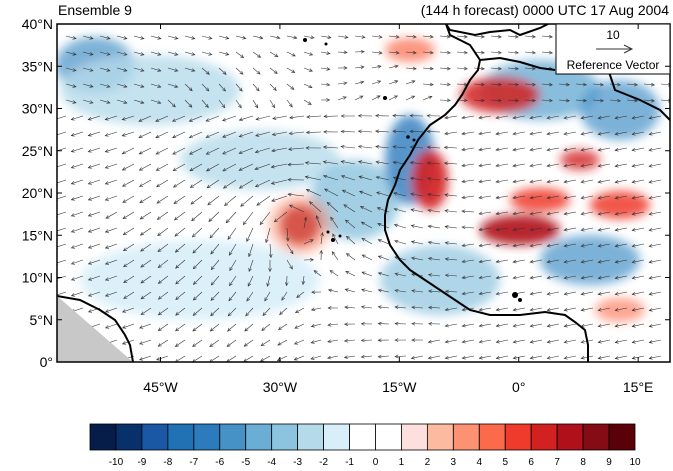 This screenshot has height=471, width=673. Describe the element at coordinates (613, 49) in the screenshot. I see `reference-vector-box: 10 Reference Vector` at that location.